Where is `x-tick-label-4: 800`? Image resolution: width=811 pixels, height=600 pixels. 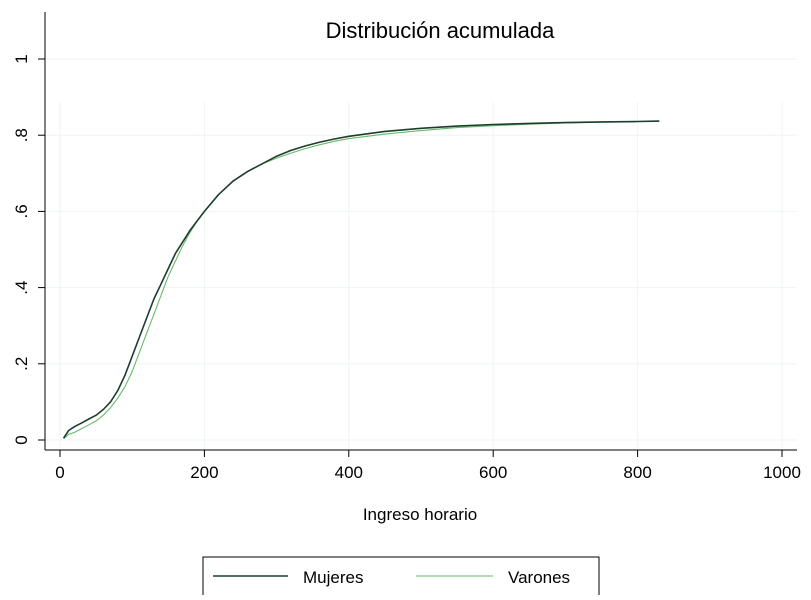 x-tick-label-4: 800 is located at coordinates (637, 472).